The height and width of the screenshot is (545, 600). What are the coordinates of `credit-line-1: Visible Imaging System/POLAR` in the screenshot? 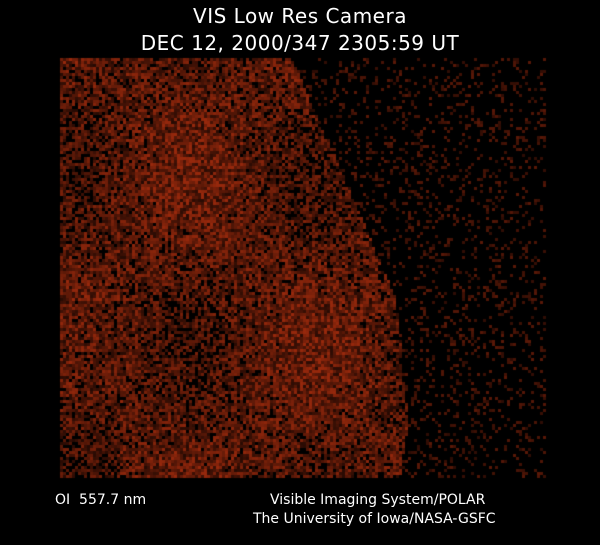 It's located at (378, 500).